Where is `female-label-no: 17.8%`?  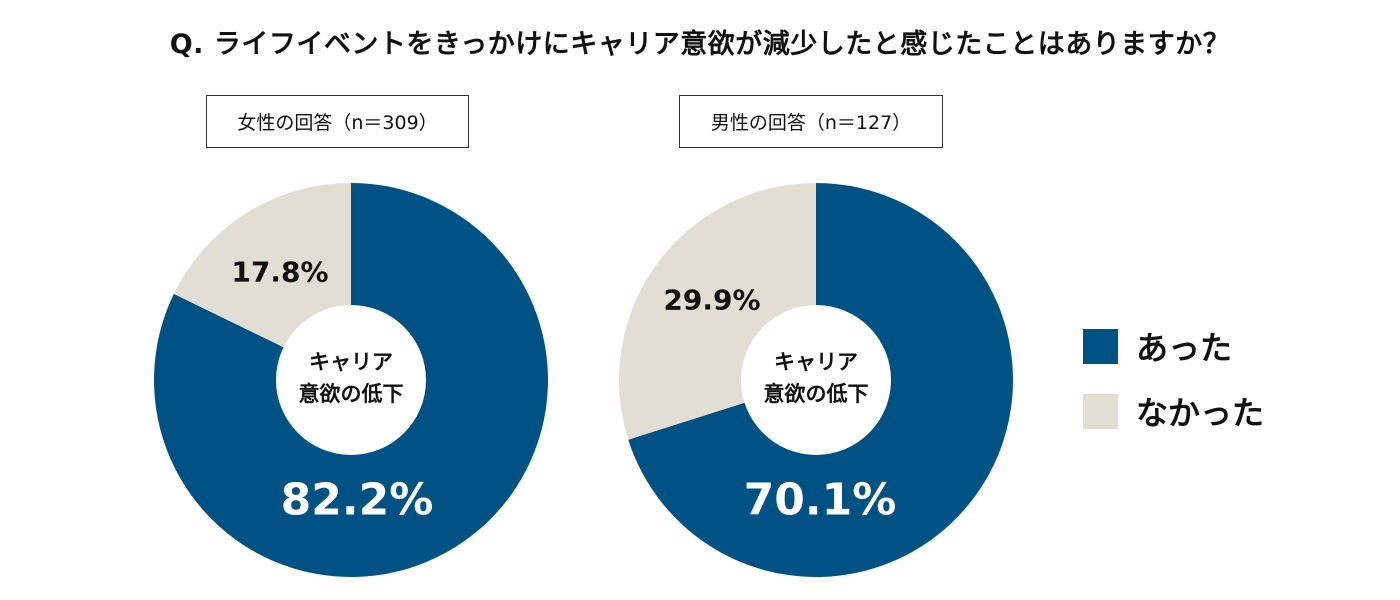
female-label-no: 17.8% is located at coordinates (280, 272).